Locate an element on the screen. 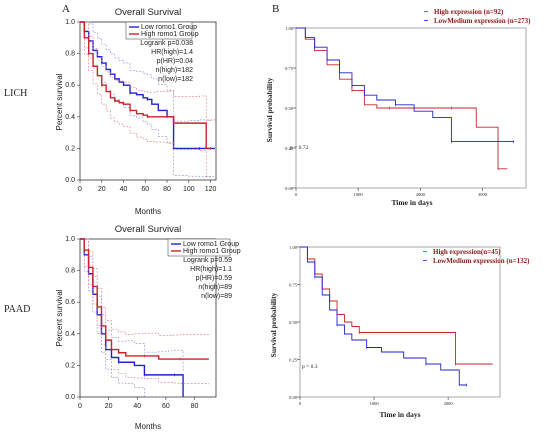  stat-line: n(high)=89 is located at coordinates (215, 287).